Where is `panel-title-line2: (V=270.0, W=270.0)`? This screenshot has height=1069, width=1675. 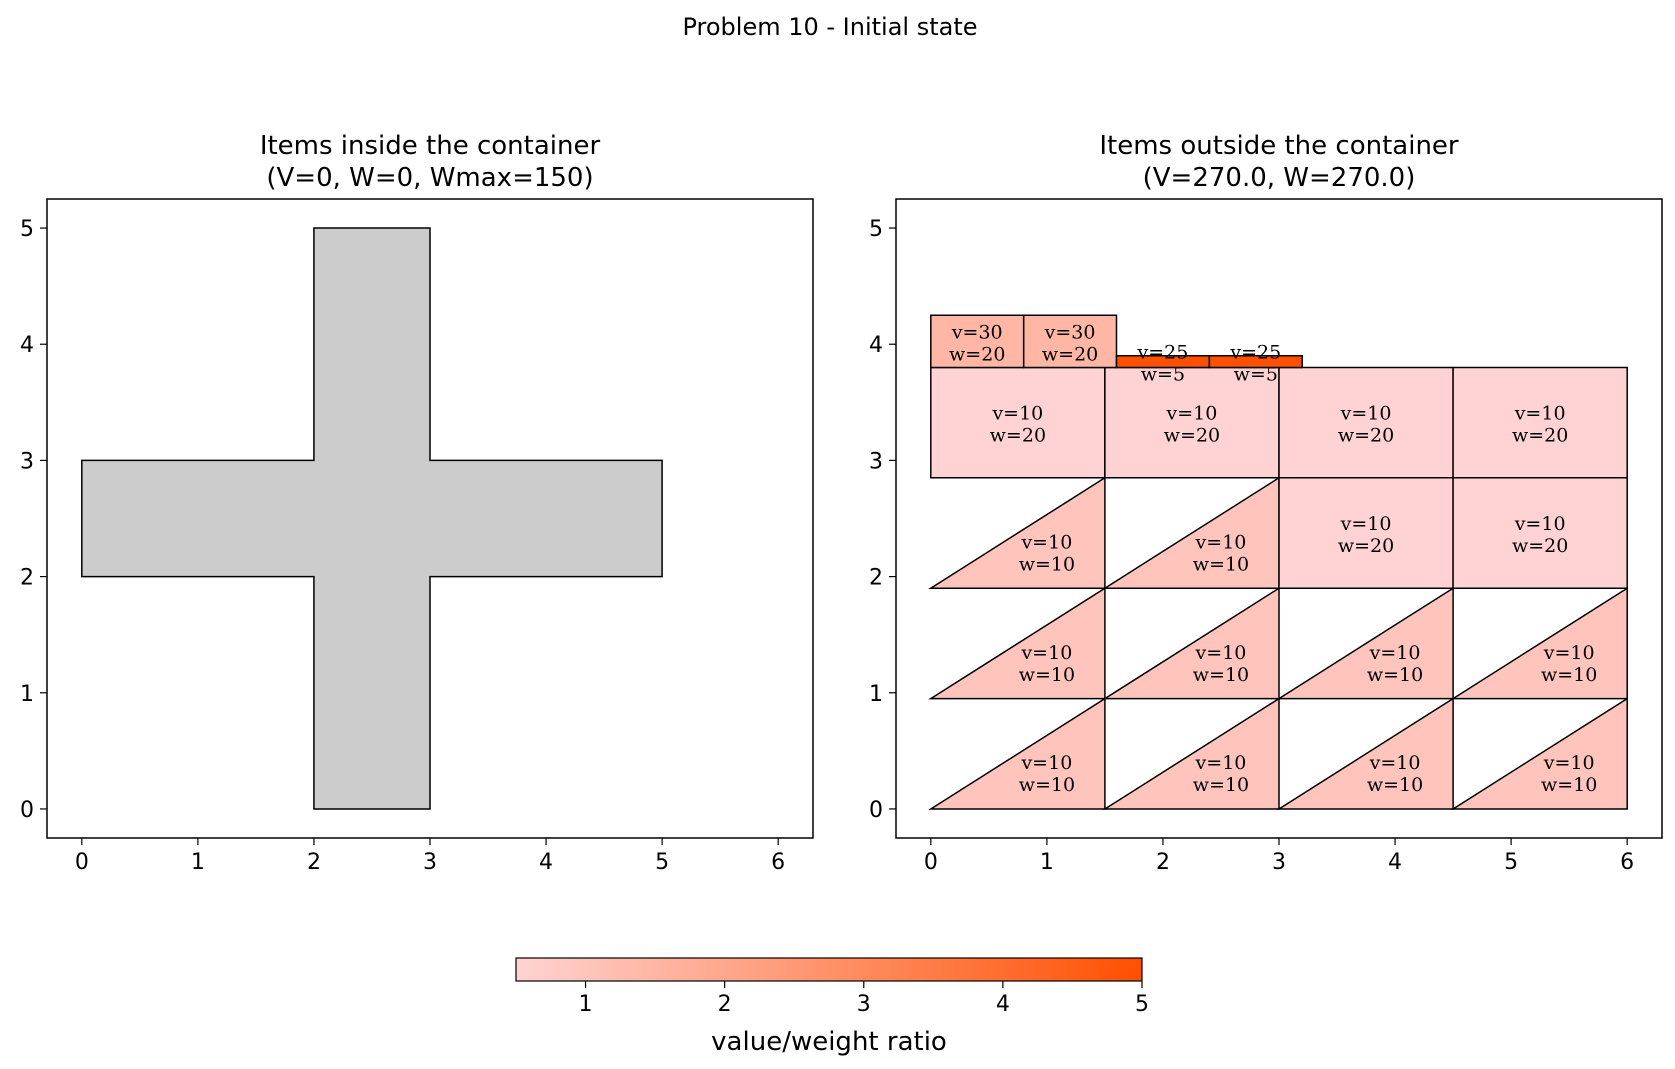 panel-title-line2: (V=270.0, W=270.0) is located at coordinates (1279, 178).